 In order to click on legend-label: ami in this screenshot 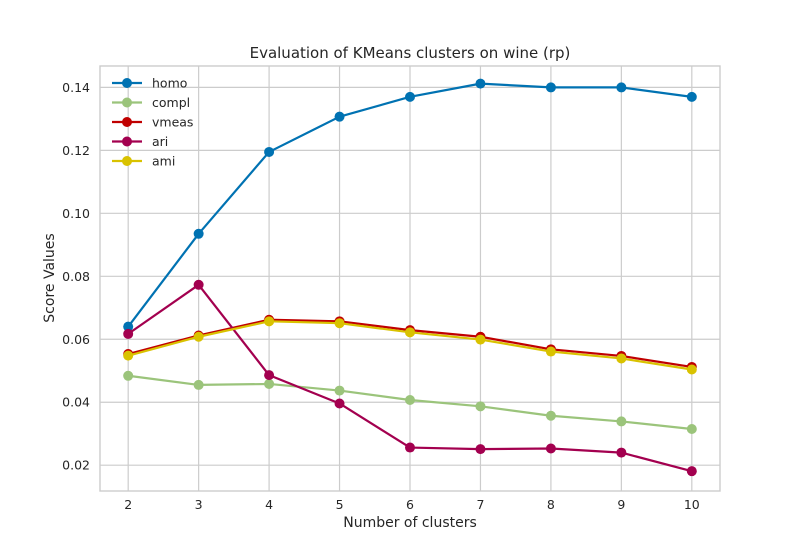, I will do `click(163, 161)`.